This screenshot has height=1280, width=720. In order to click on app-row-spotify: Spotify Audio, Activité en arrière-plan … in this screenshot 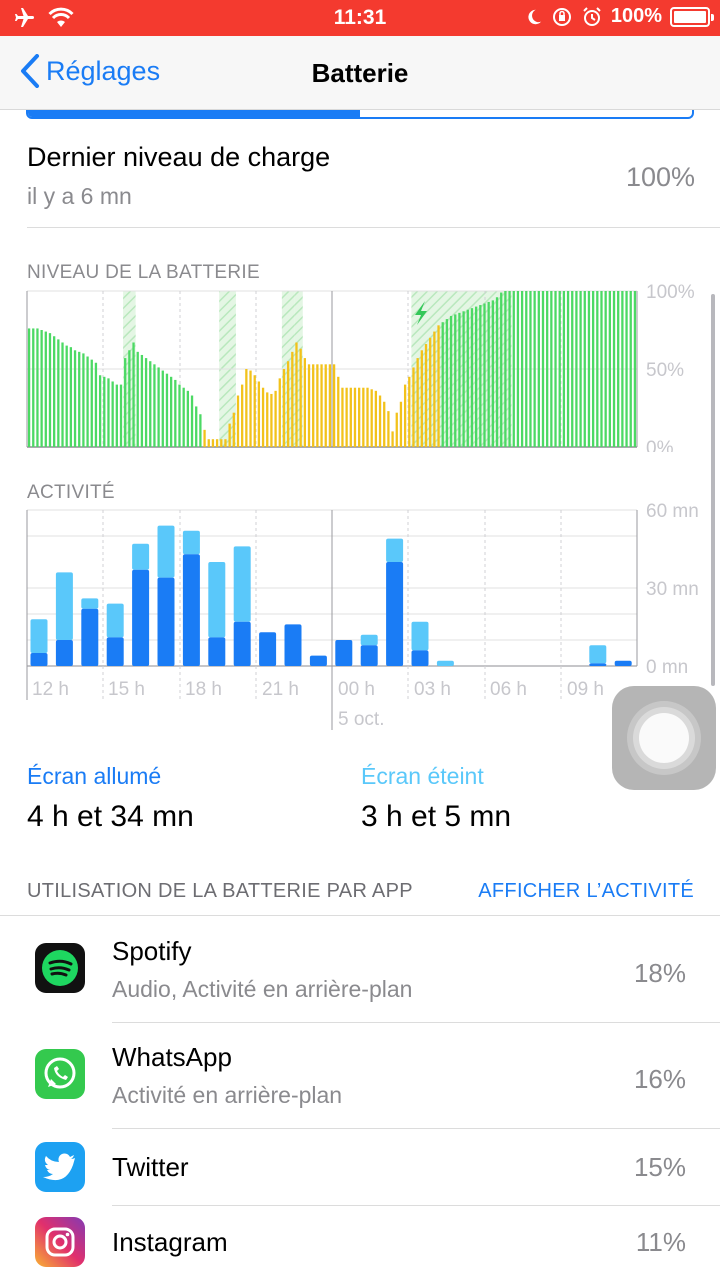, I will do `click(360, 976)`.